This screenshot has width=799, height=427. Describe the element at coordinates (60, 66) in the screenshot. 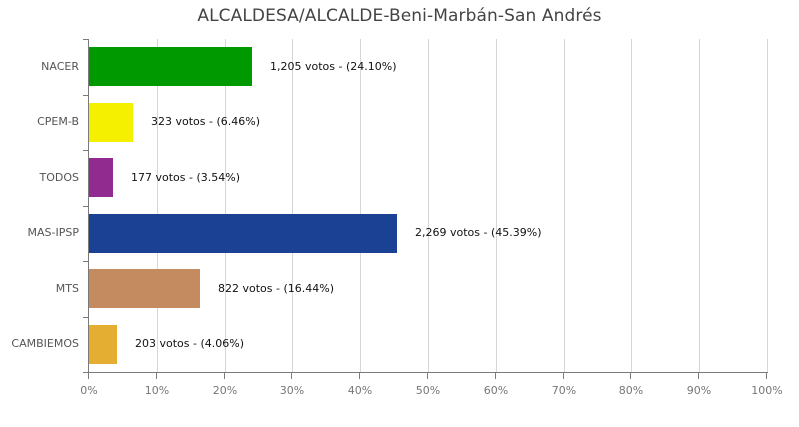

I see `category-label: NACER` at that location.